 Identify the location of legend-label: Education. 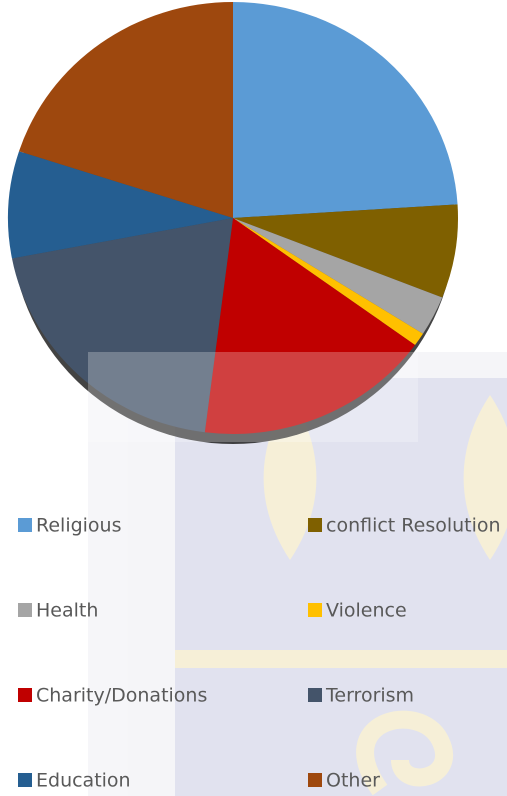
(83, 781).